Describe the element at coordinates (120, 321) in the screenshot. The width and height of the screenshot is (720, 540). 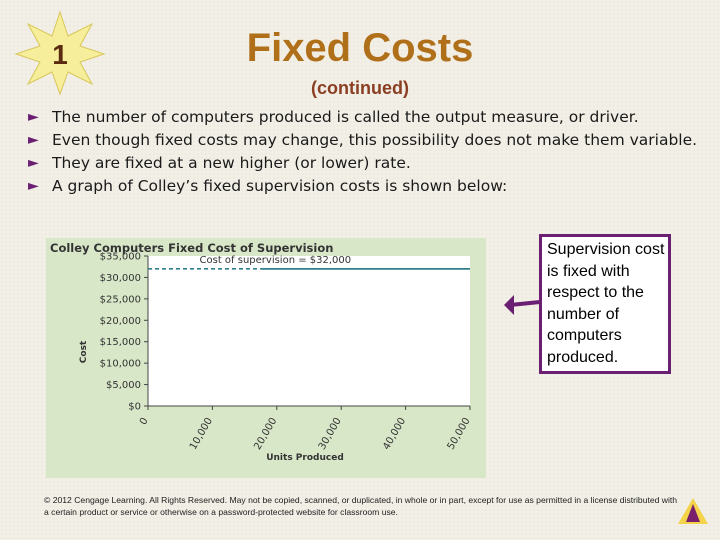
I see `y-tick-label: $20,000` at that location.